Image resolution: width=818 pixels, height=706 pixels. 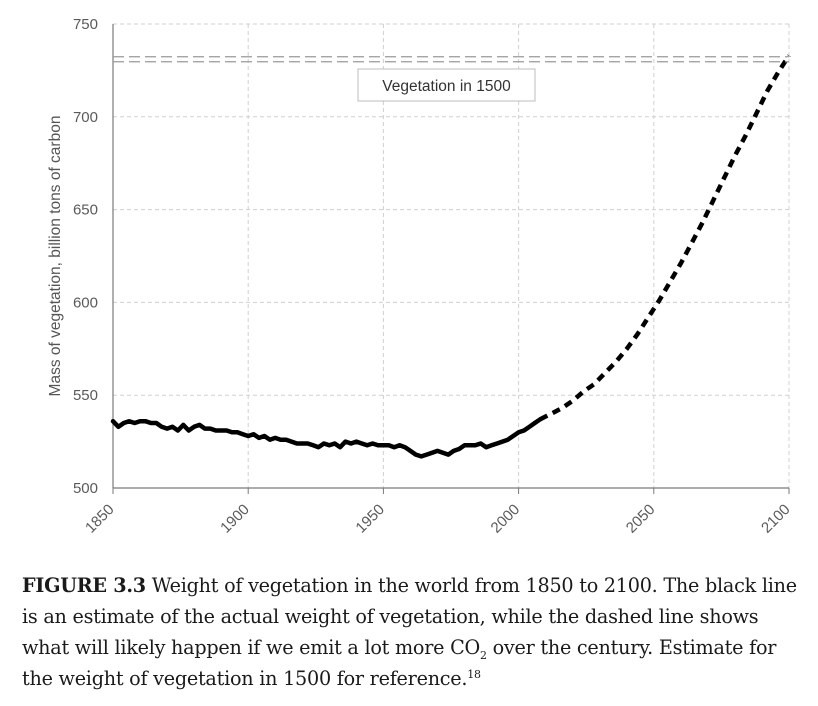 What do you see at coordinates (85, 488) in the screenshot?
I see `y-tick-500: 500` at bounding box center [85, 488].